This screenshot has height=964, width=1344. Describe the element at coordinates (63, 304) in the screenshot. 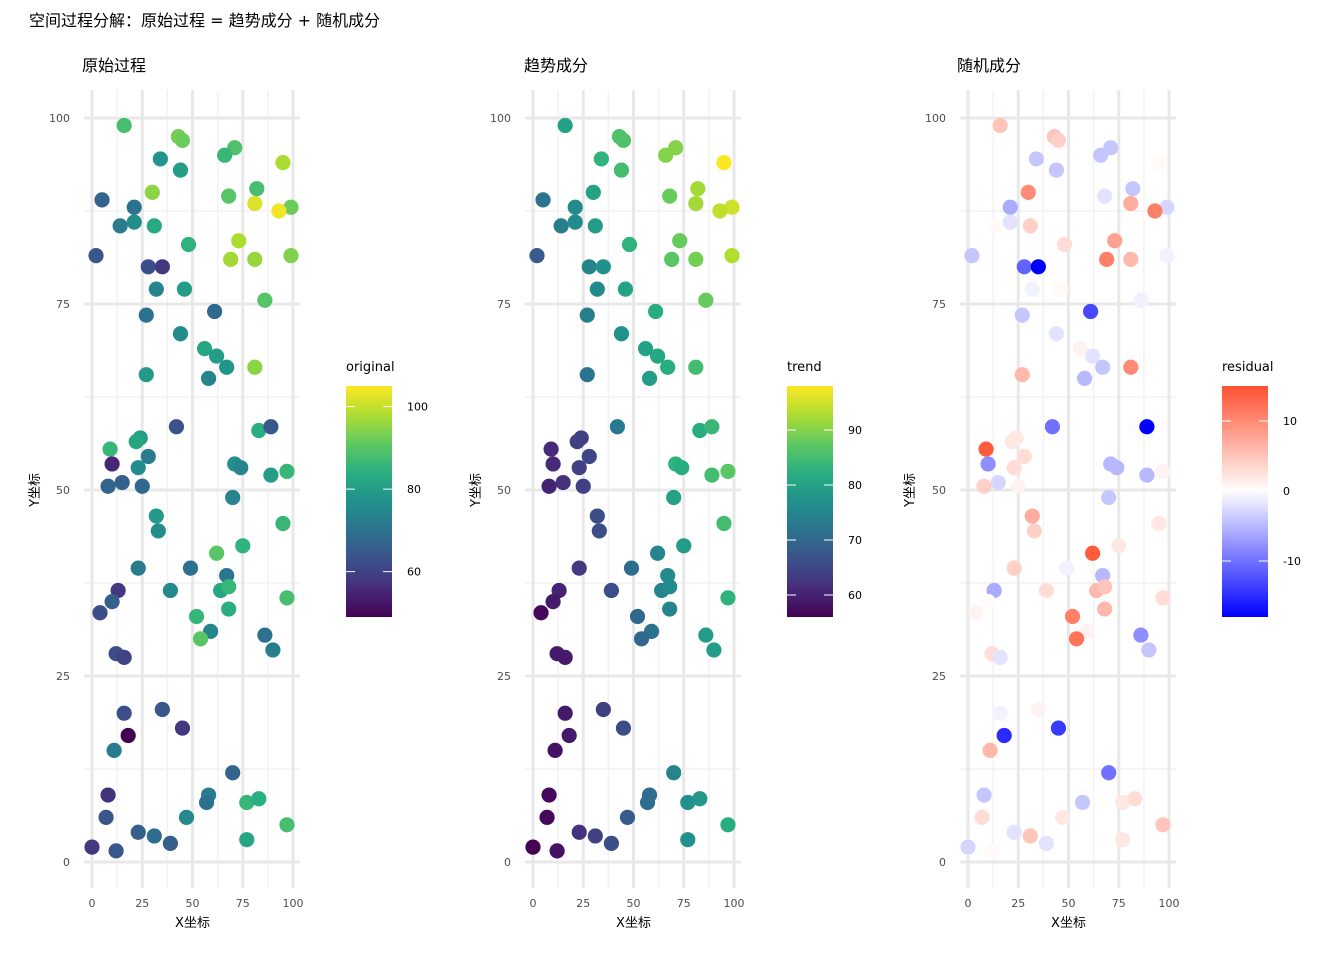

I see `y-tick-label: 75` at that location.